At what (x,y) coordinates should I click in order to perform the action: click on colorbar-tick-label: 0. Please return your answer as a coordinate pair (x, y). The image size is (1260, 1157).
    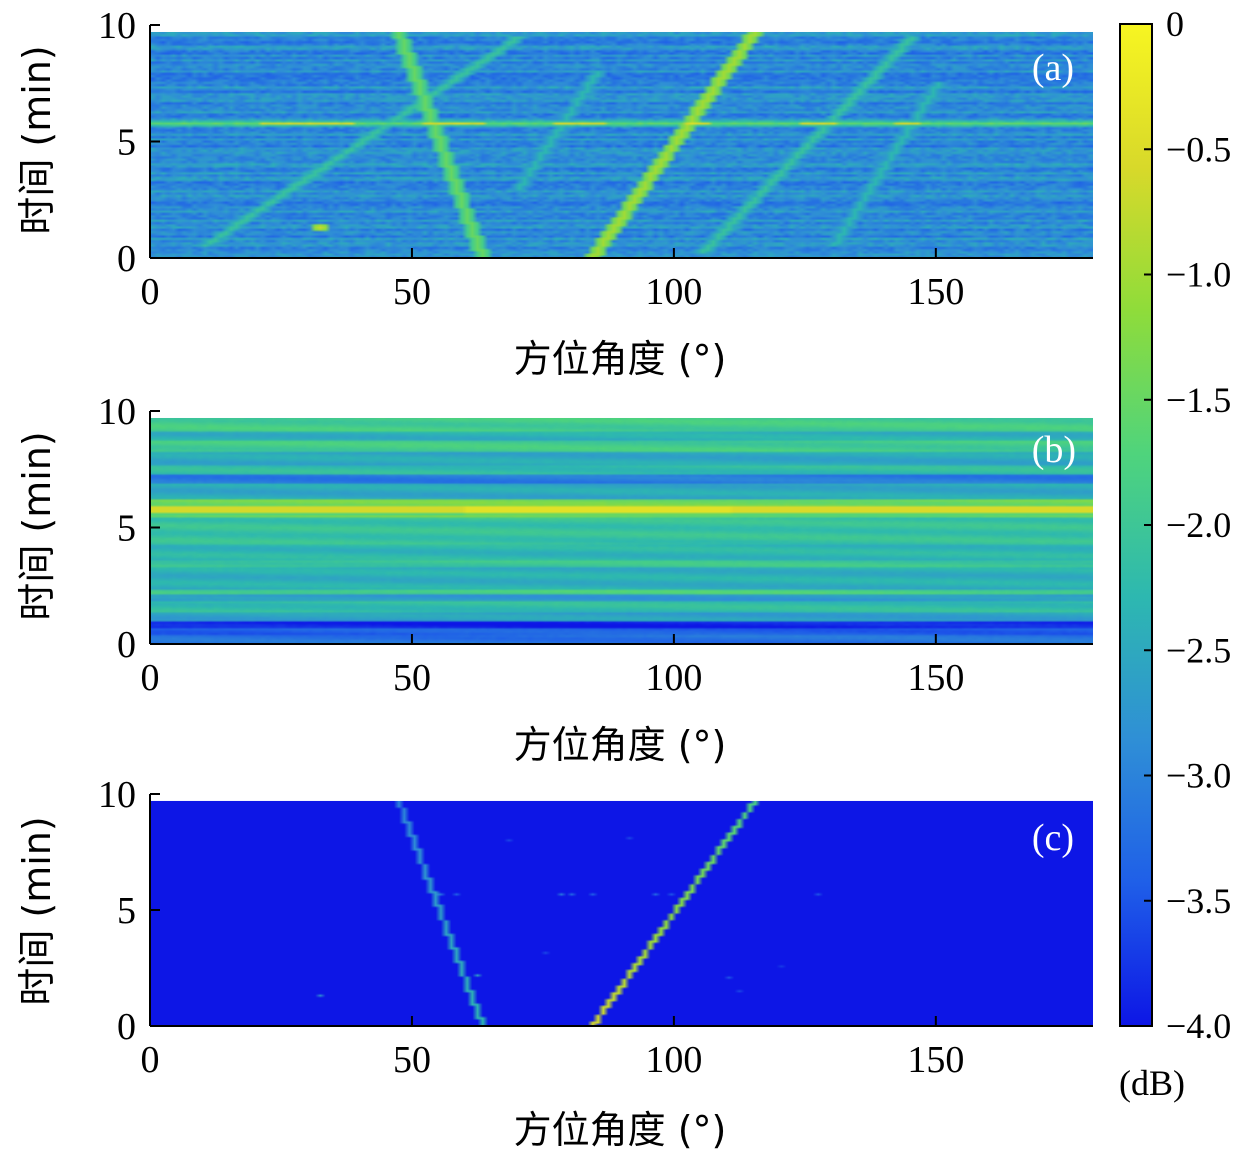
    Looking at the image, I should click on (1175, 24).